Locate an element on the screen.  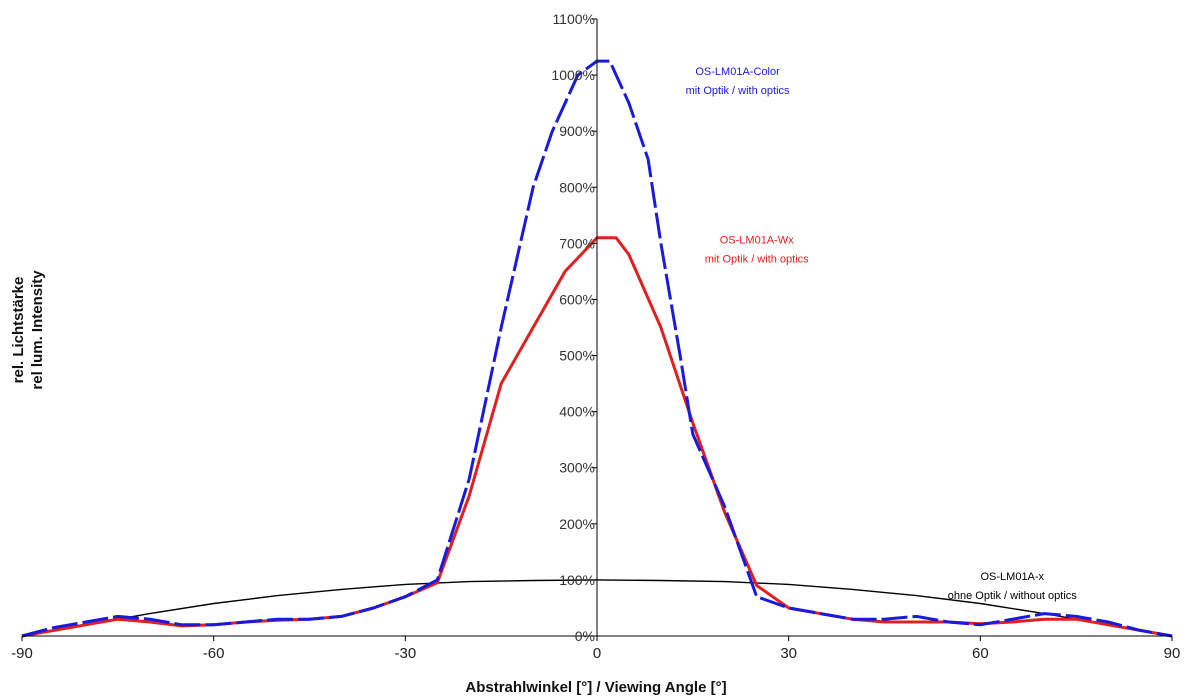
x-tick-label: 90 is located at coordinates (1172, 653).